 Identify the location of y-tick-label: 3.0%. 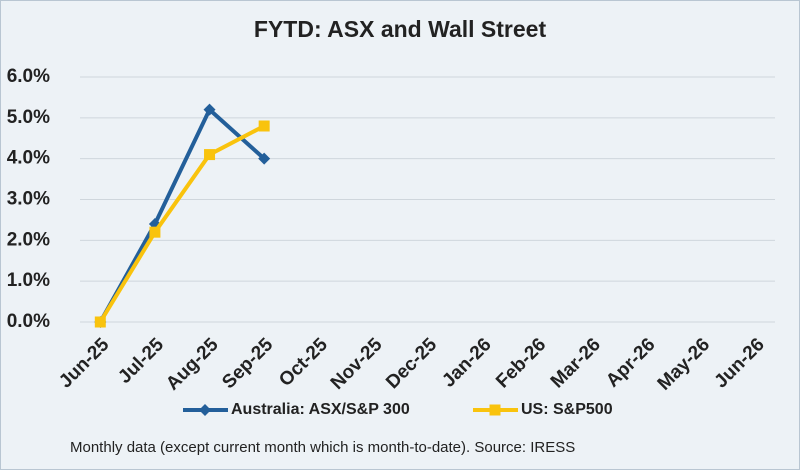
(28, 199).